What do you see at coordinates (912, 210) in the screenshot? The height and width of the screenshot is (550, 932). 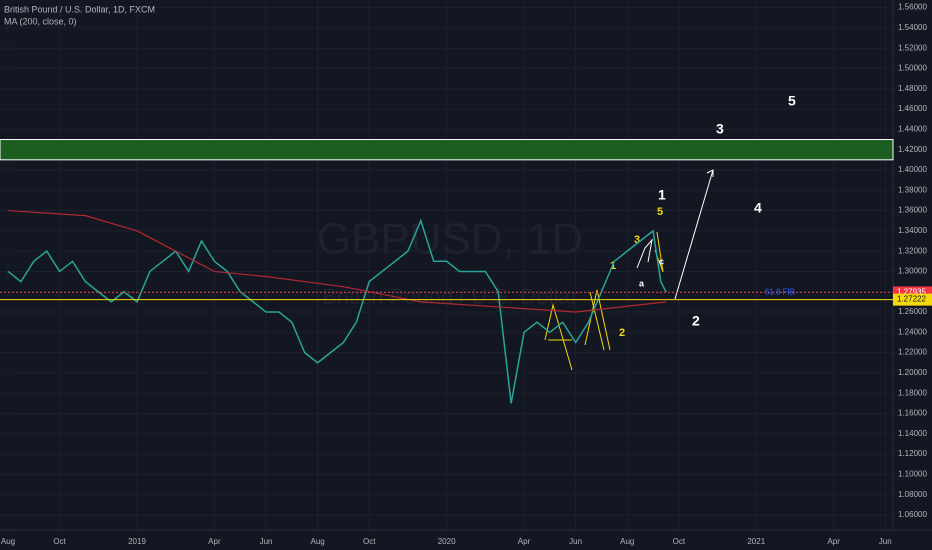 I see `y-tick-label: 1.36000` at bounding box center [912, 210].